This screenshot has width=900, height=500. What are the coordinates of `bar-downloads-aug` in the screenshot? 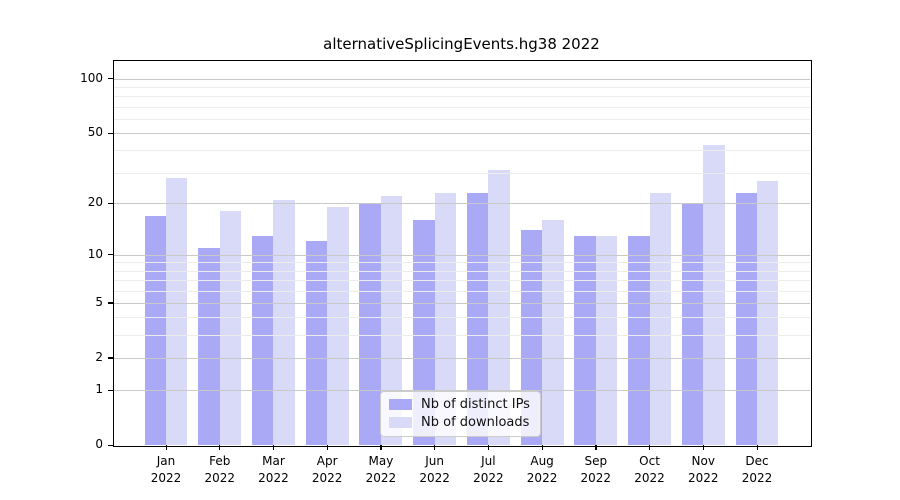 It's located at (553, 332).